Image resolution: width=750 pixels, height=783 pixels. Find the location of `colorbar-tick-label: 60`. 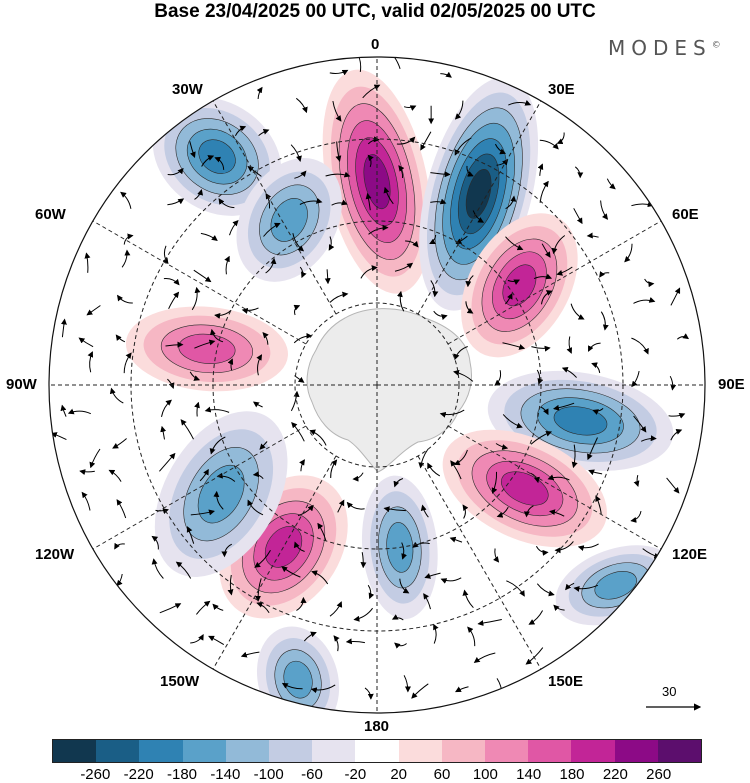

colorbar-tick-label: 60 is located at coordinates (442, 774).